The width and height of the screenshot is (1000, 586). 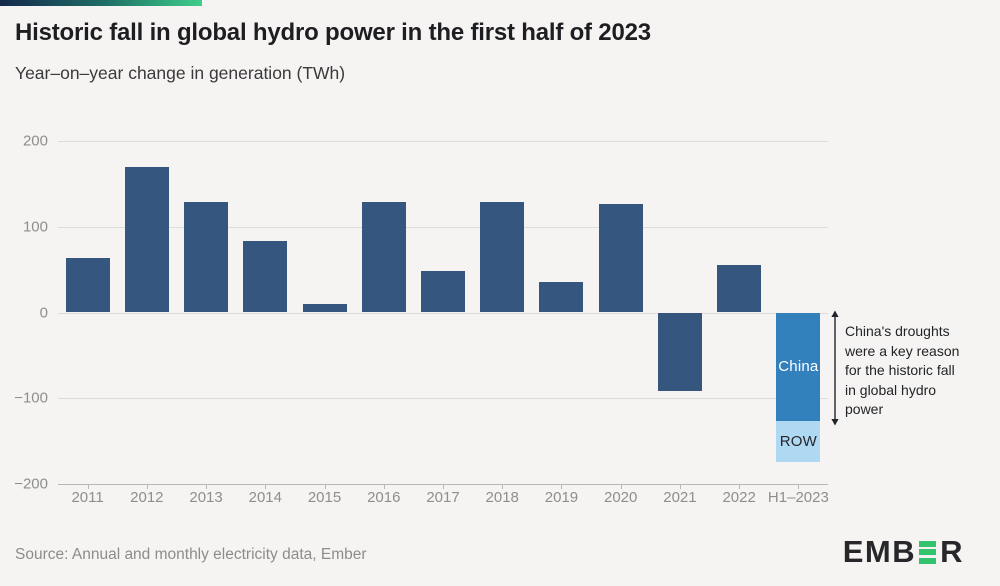 What do you see at coordinates (739, 289) in the screenshot?
I see `bar-segment-2022` at bounding box center [739, 289].